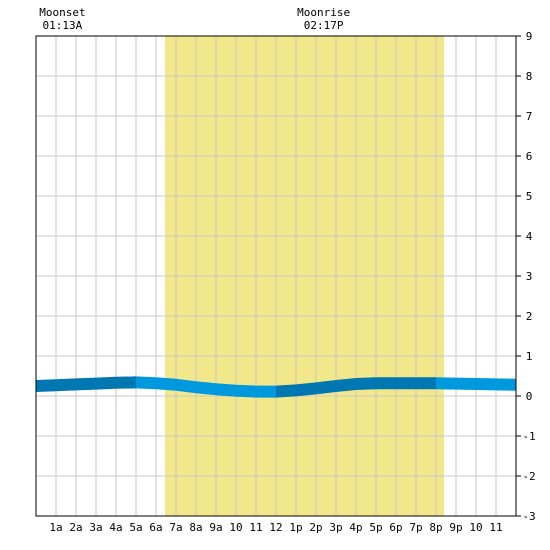 The width and height of the screenshot is (550, 550). I want to click on x-tick-label: 9a, so click(215, 527).